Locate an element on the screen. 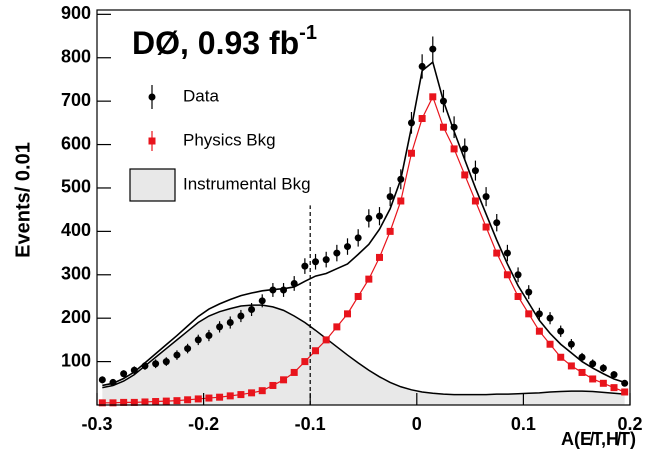 This screenshot has height=453, width=665. annotation-sup: -1 is located at coordinates (308, 33).